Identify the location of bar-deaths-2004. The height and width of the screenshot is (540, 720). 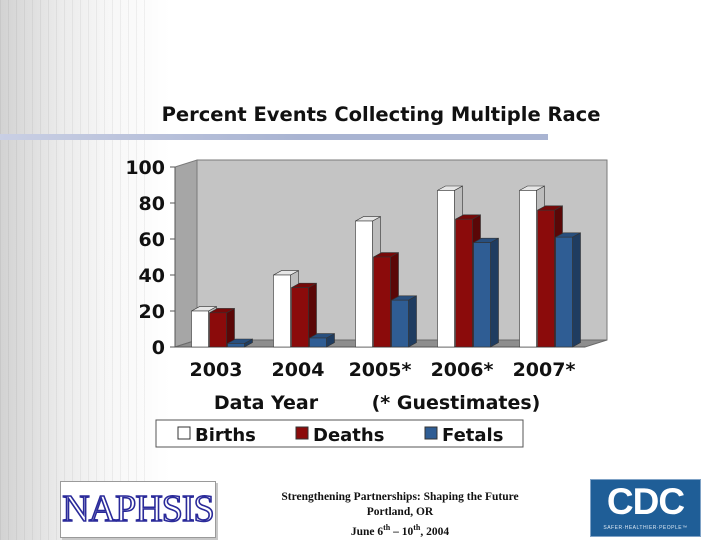
(304, 315).